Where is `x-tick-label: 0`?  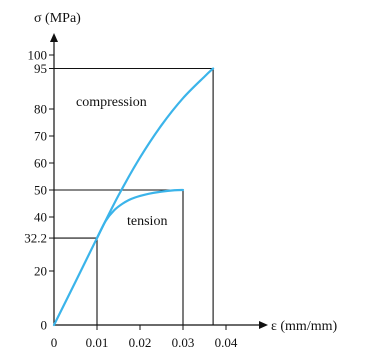
x-tick-label: 0 is located at coordinates (54, 342).